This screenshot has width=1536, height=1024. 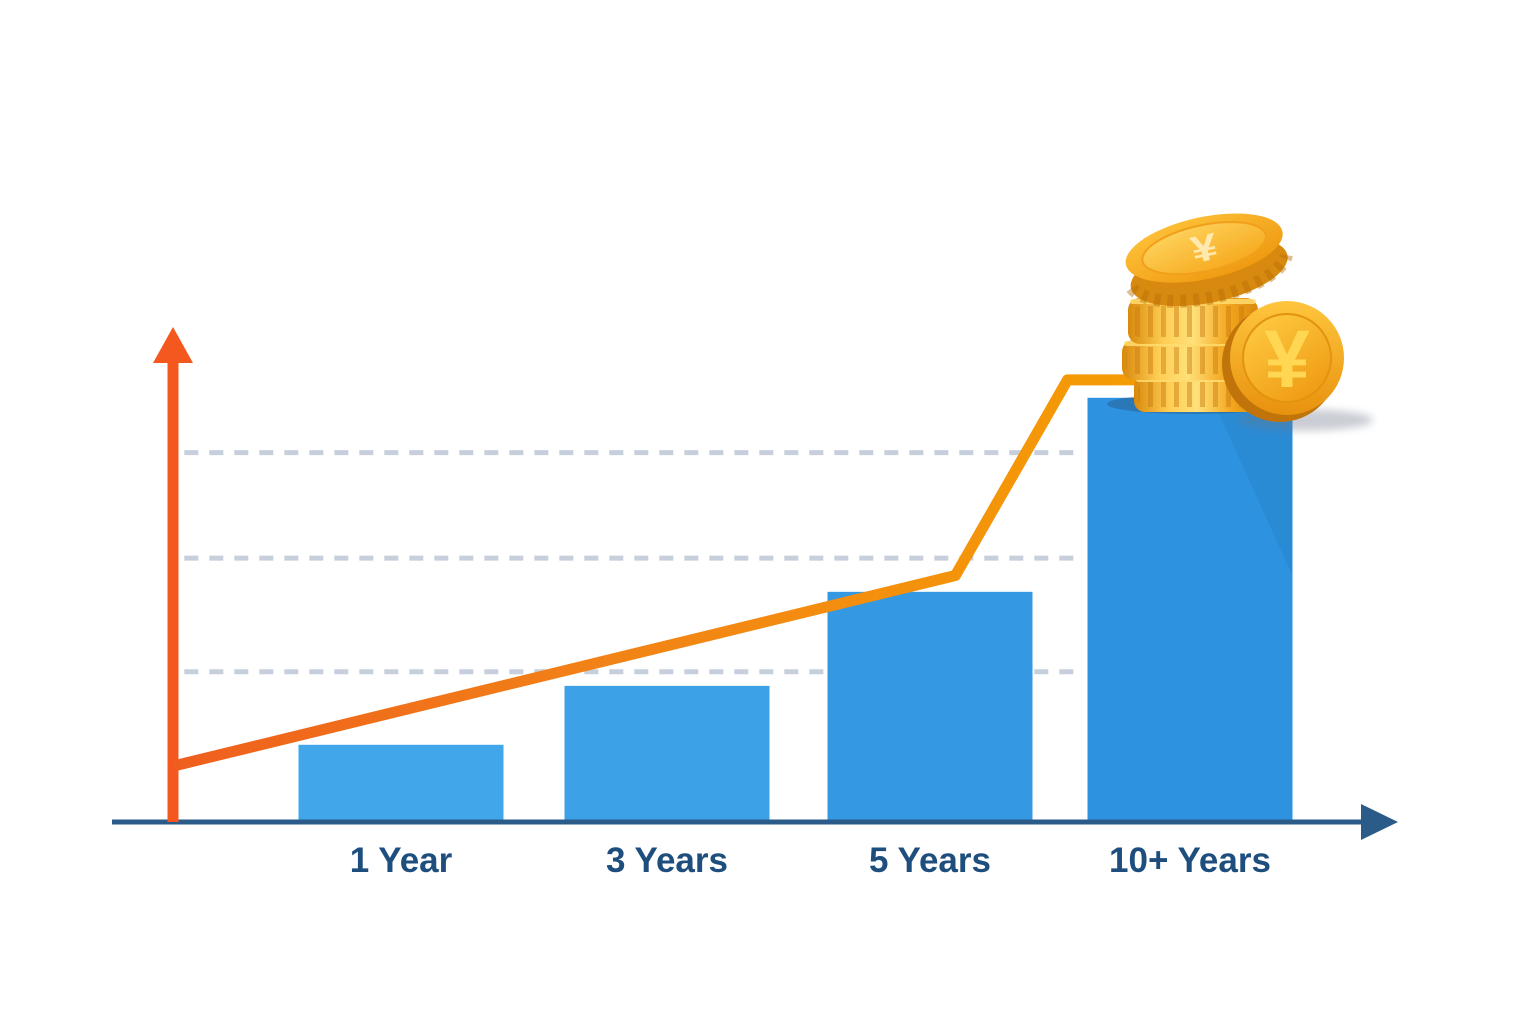 What do you see at coordinates (667, 860) in the screenshot?
I see `category-label: 3 Years` at bounding box center [667, 860].